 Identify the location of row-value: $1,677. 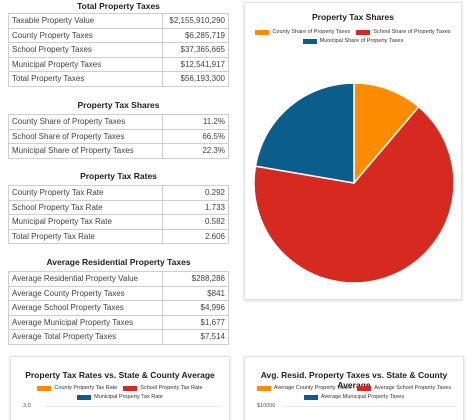
(195, 322).